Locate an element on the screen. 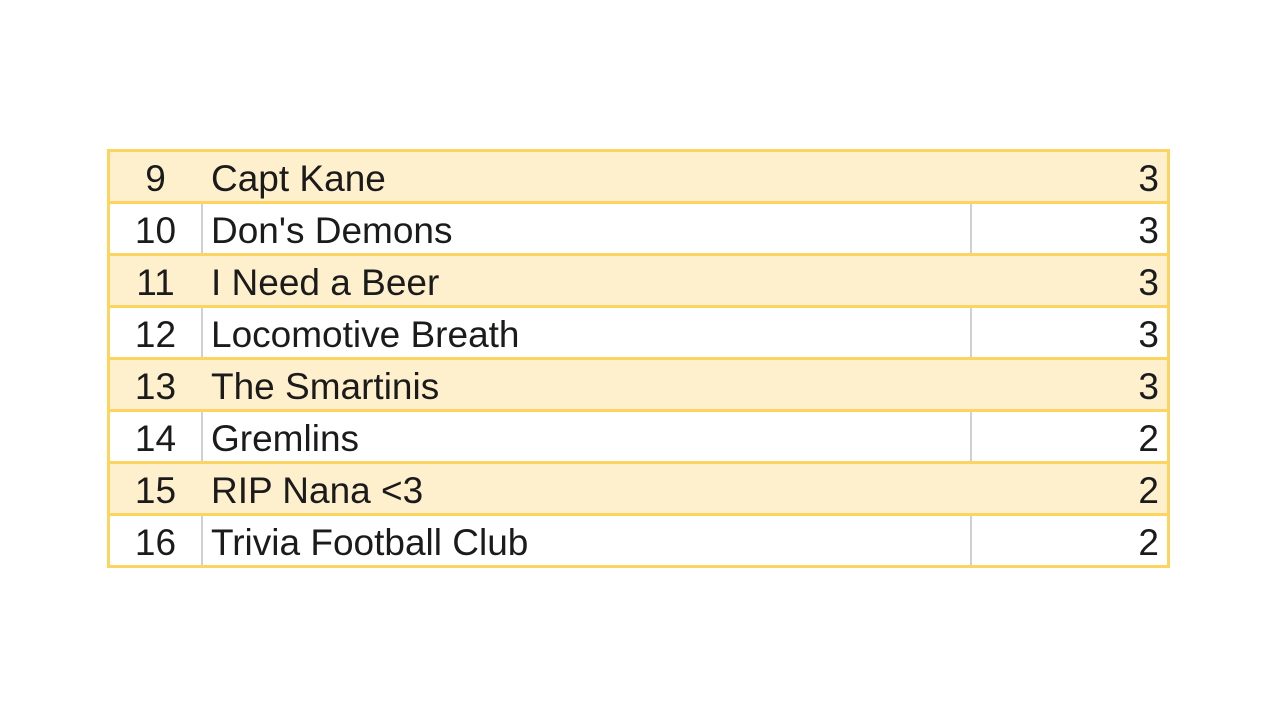  table-row: 12 Locomotive Breath 3 is located at coordinates (638, 331).